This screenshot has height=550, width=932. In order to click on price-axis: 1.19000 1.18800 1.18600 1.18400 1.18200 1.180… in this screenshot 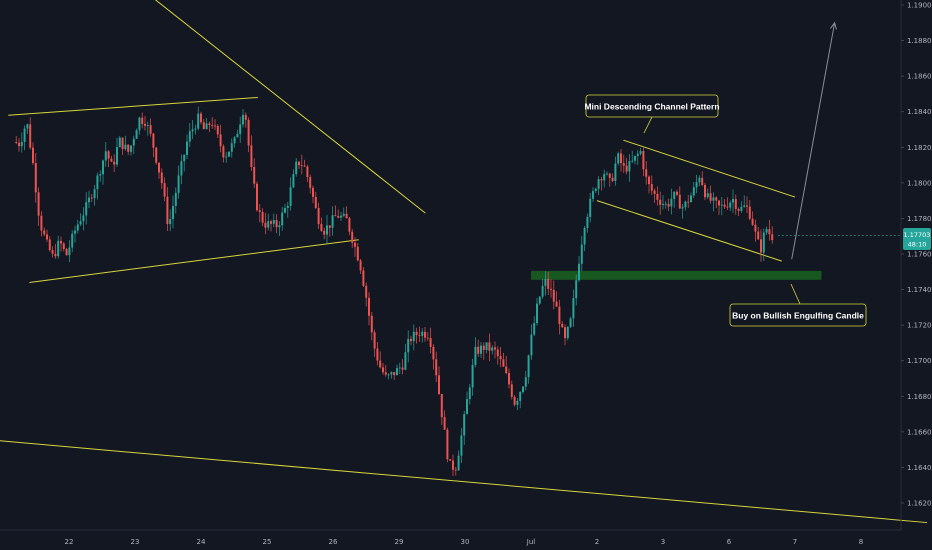, I will do `click(916, 255)`.